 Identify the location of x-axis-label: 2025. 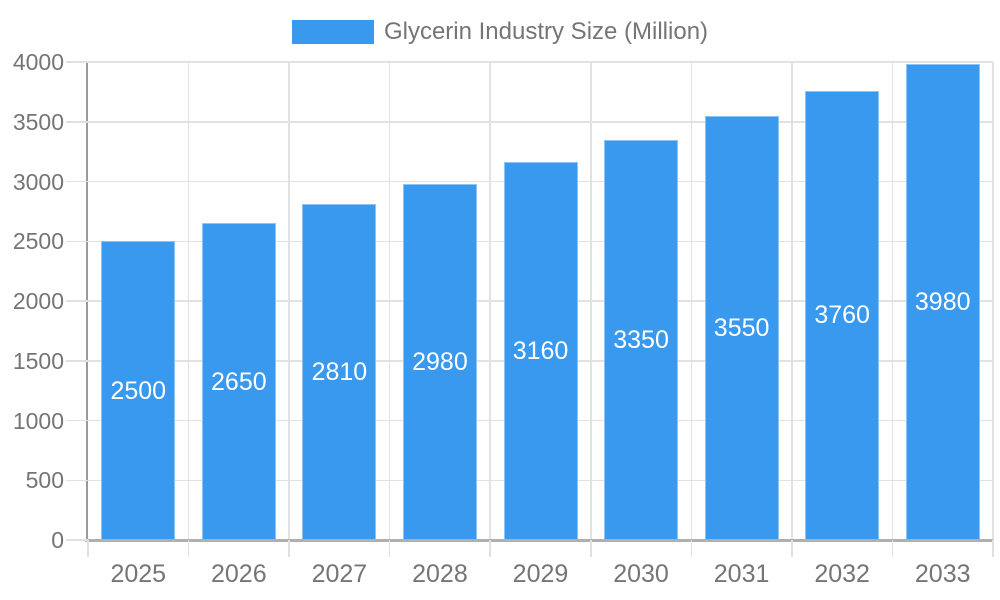
(138, 574).